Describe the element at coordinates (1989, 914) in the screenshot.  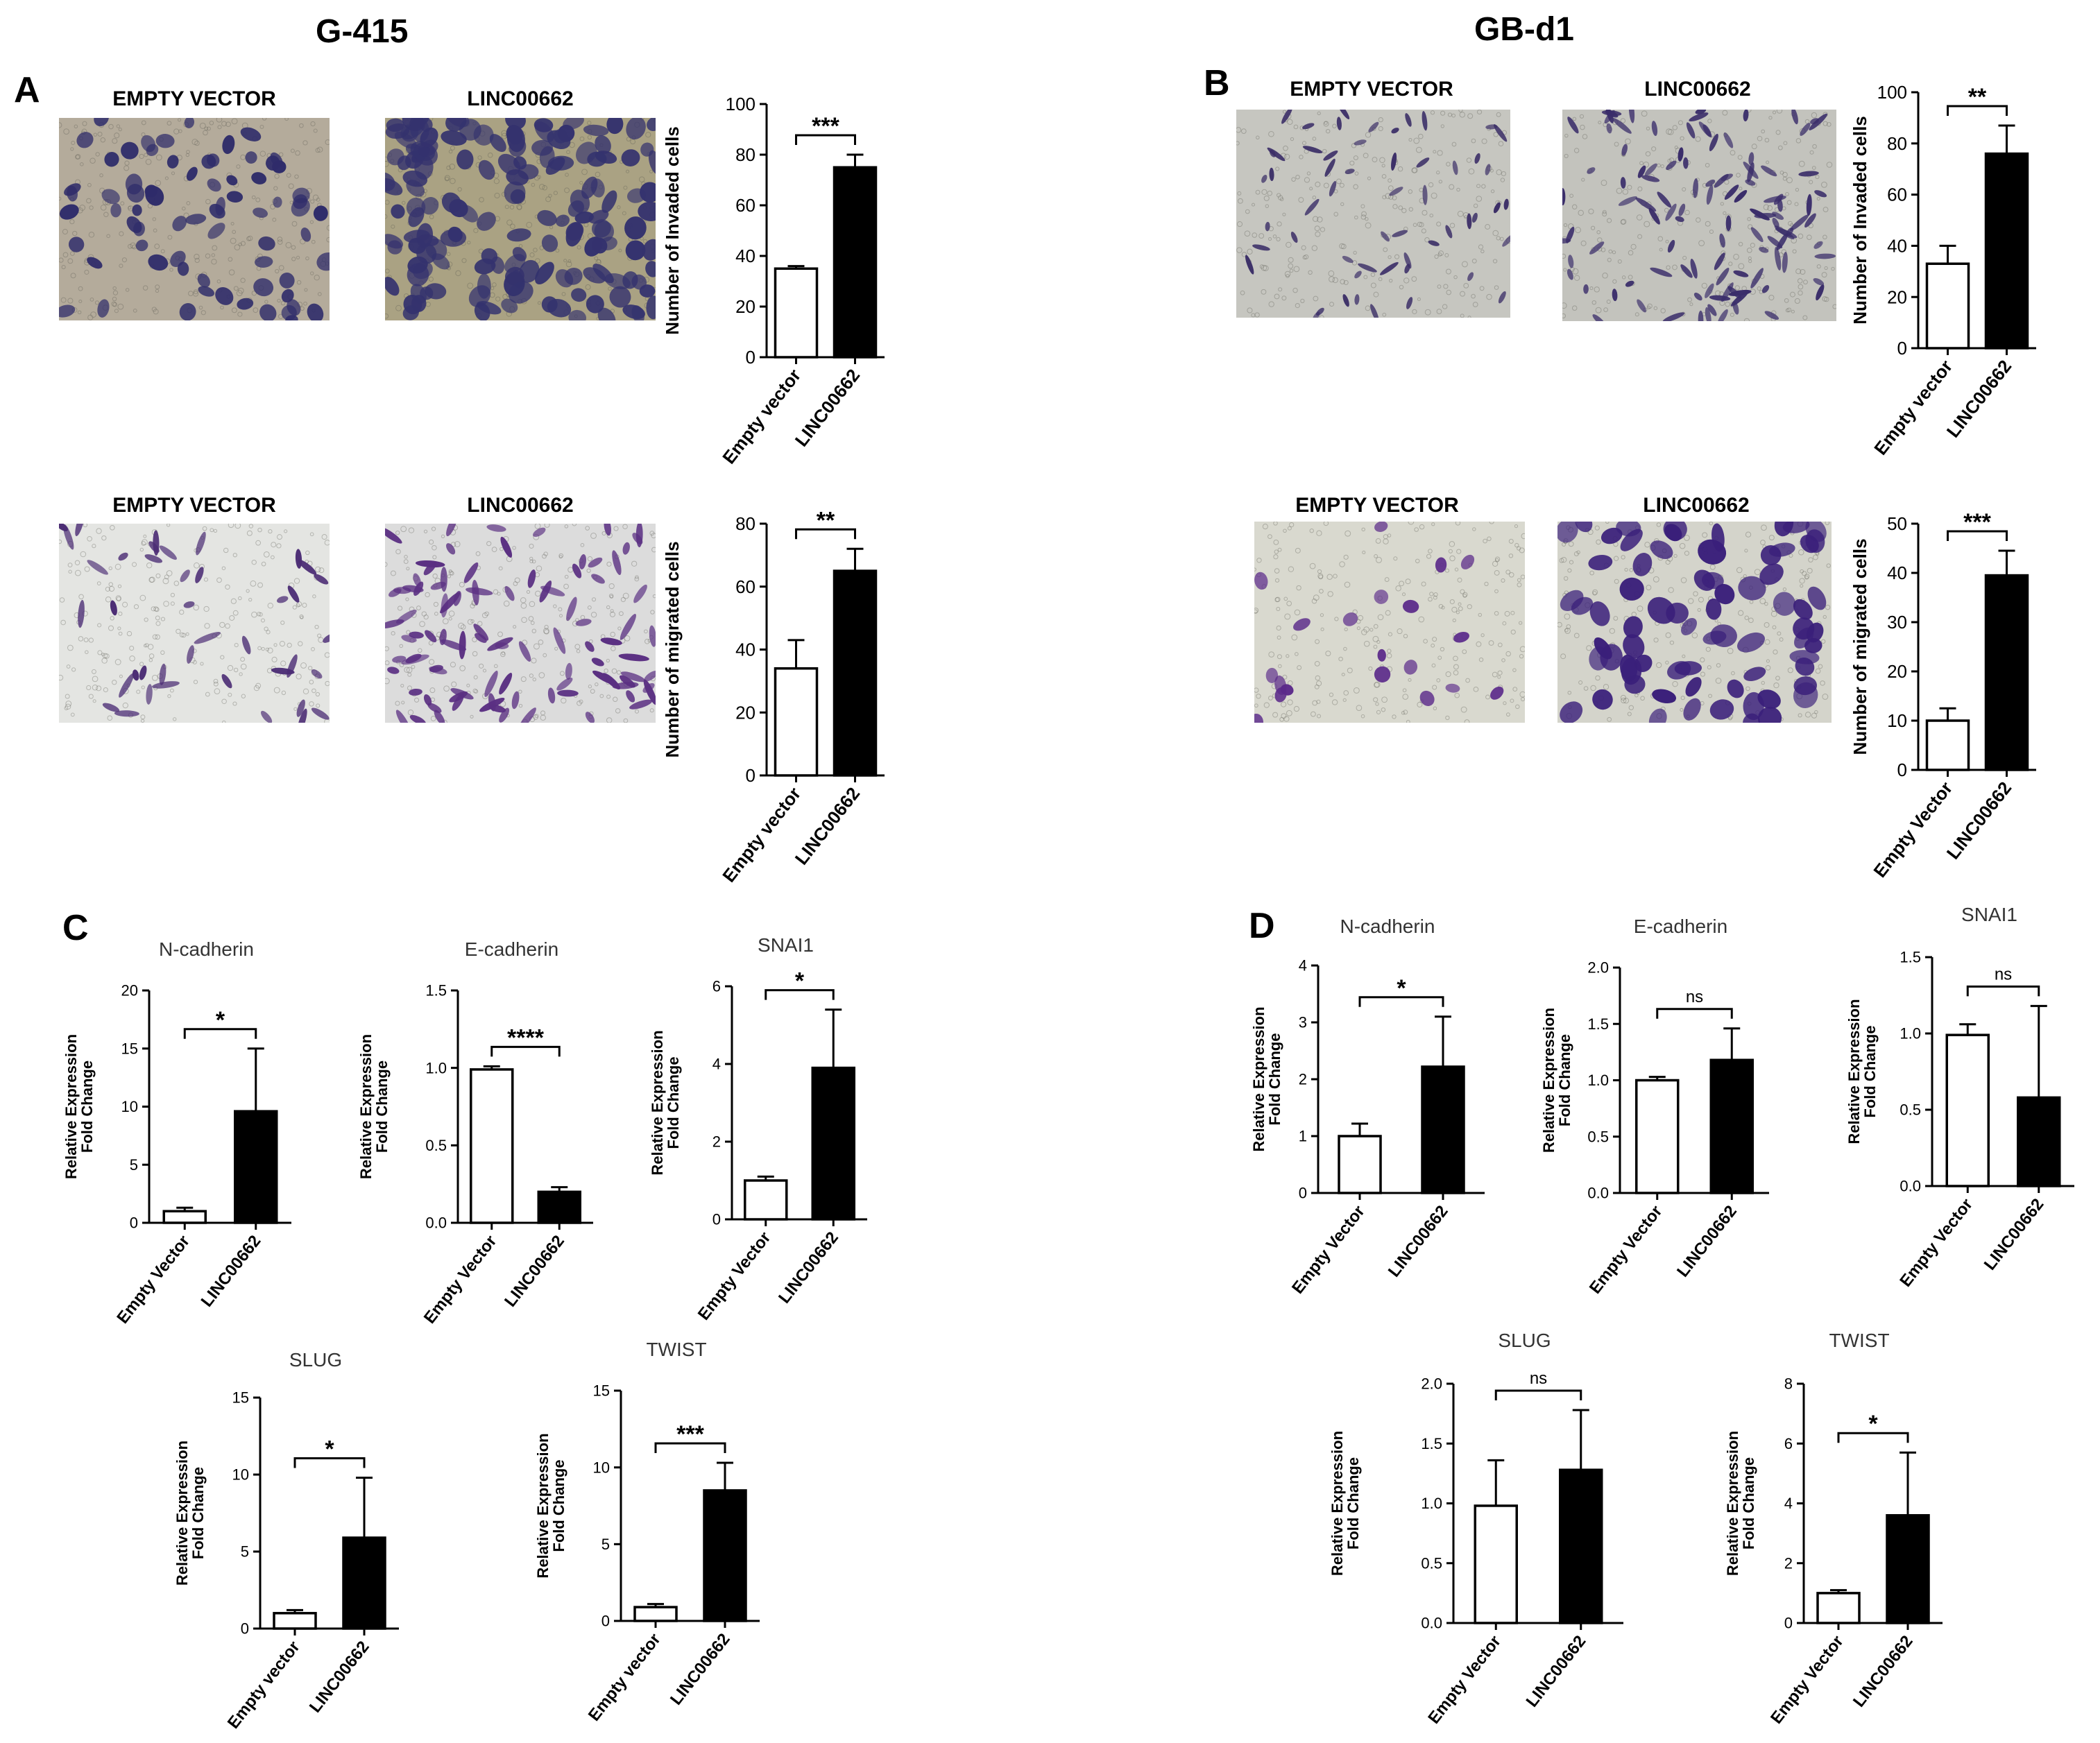
I see `chart-title: SNAI1` at that location.